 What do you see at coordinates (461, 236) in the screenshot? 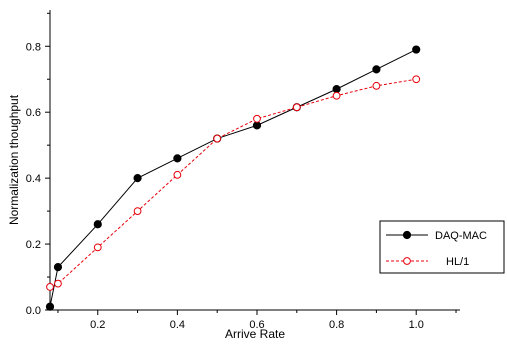
I see `legend-label-1: DAQ-MAC` at bounding box center [461, 236].